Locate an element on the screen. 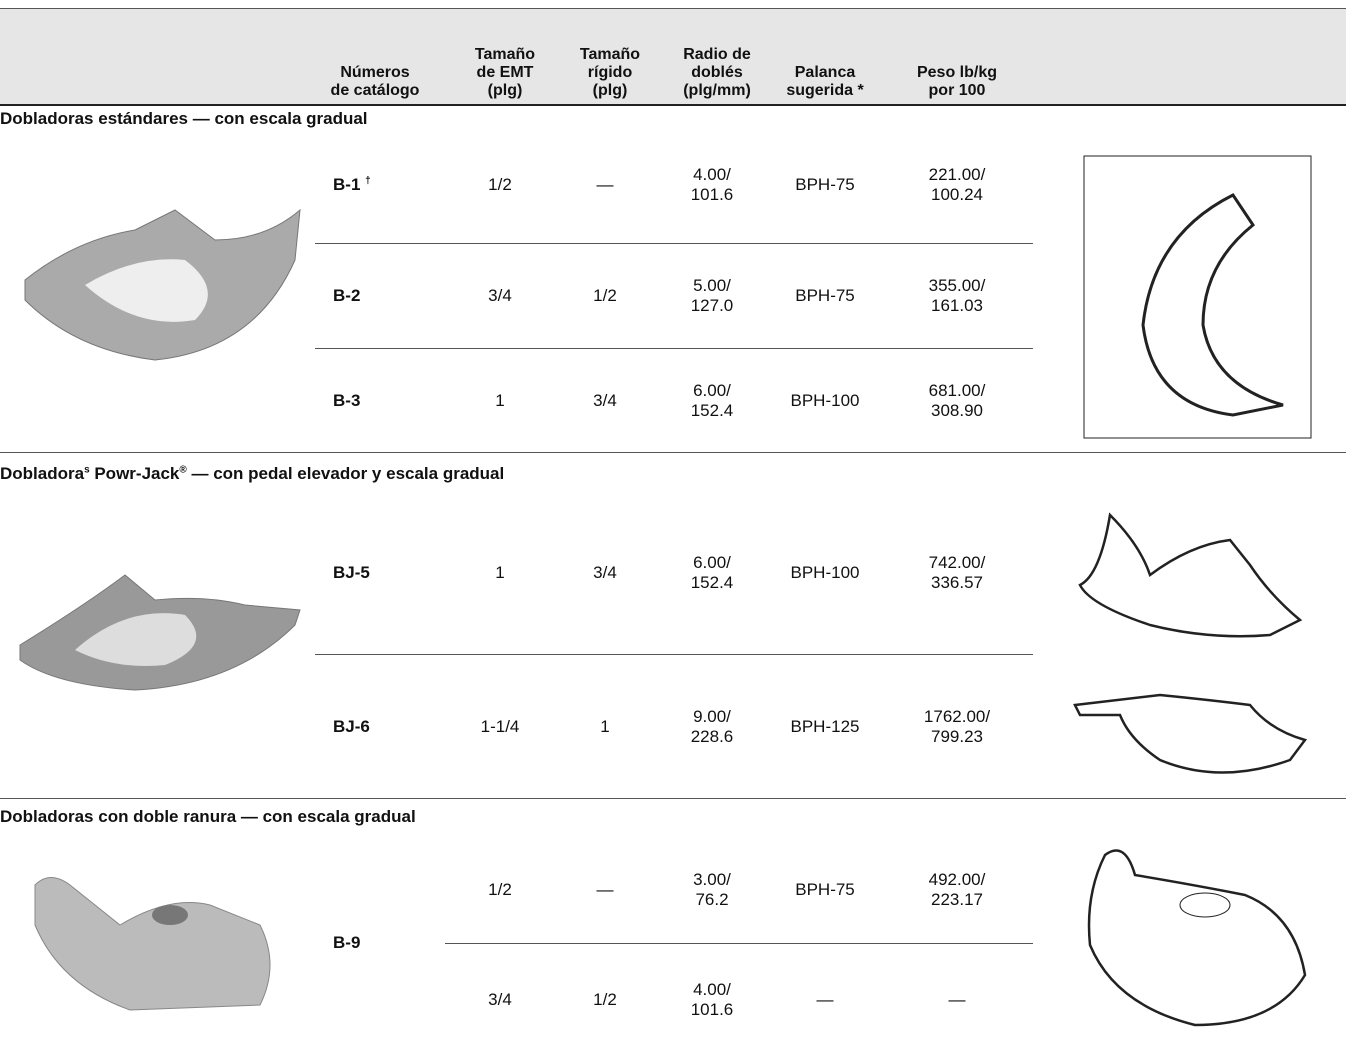  table-cell: 5.00/ 127.0 is located at coordinates (712, 295).